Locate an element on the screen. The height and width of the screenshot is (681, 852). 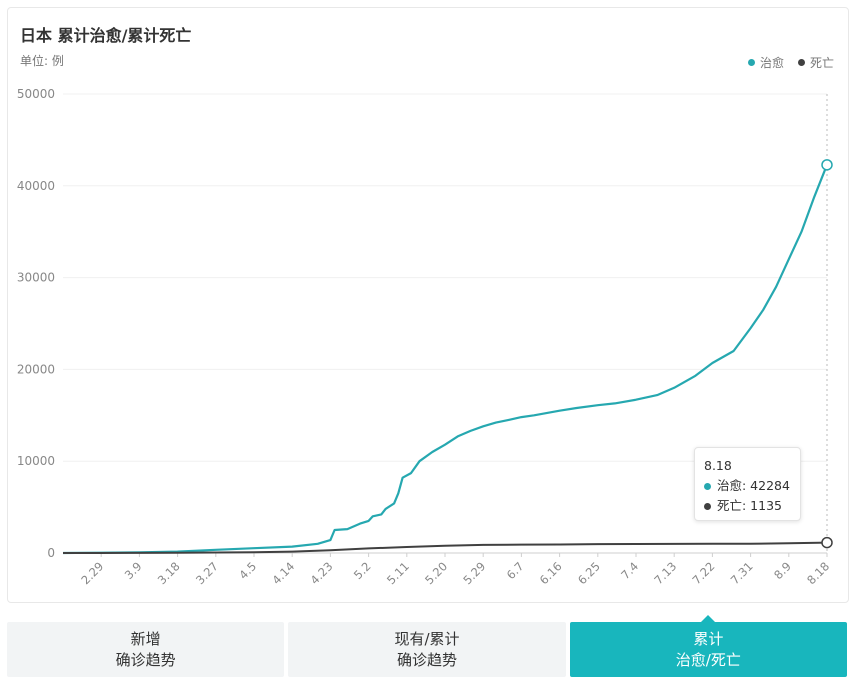
legend-item-death: 死亡 is located at coordinates (815, 62).